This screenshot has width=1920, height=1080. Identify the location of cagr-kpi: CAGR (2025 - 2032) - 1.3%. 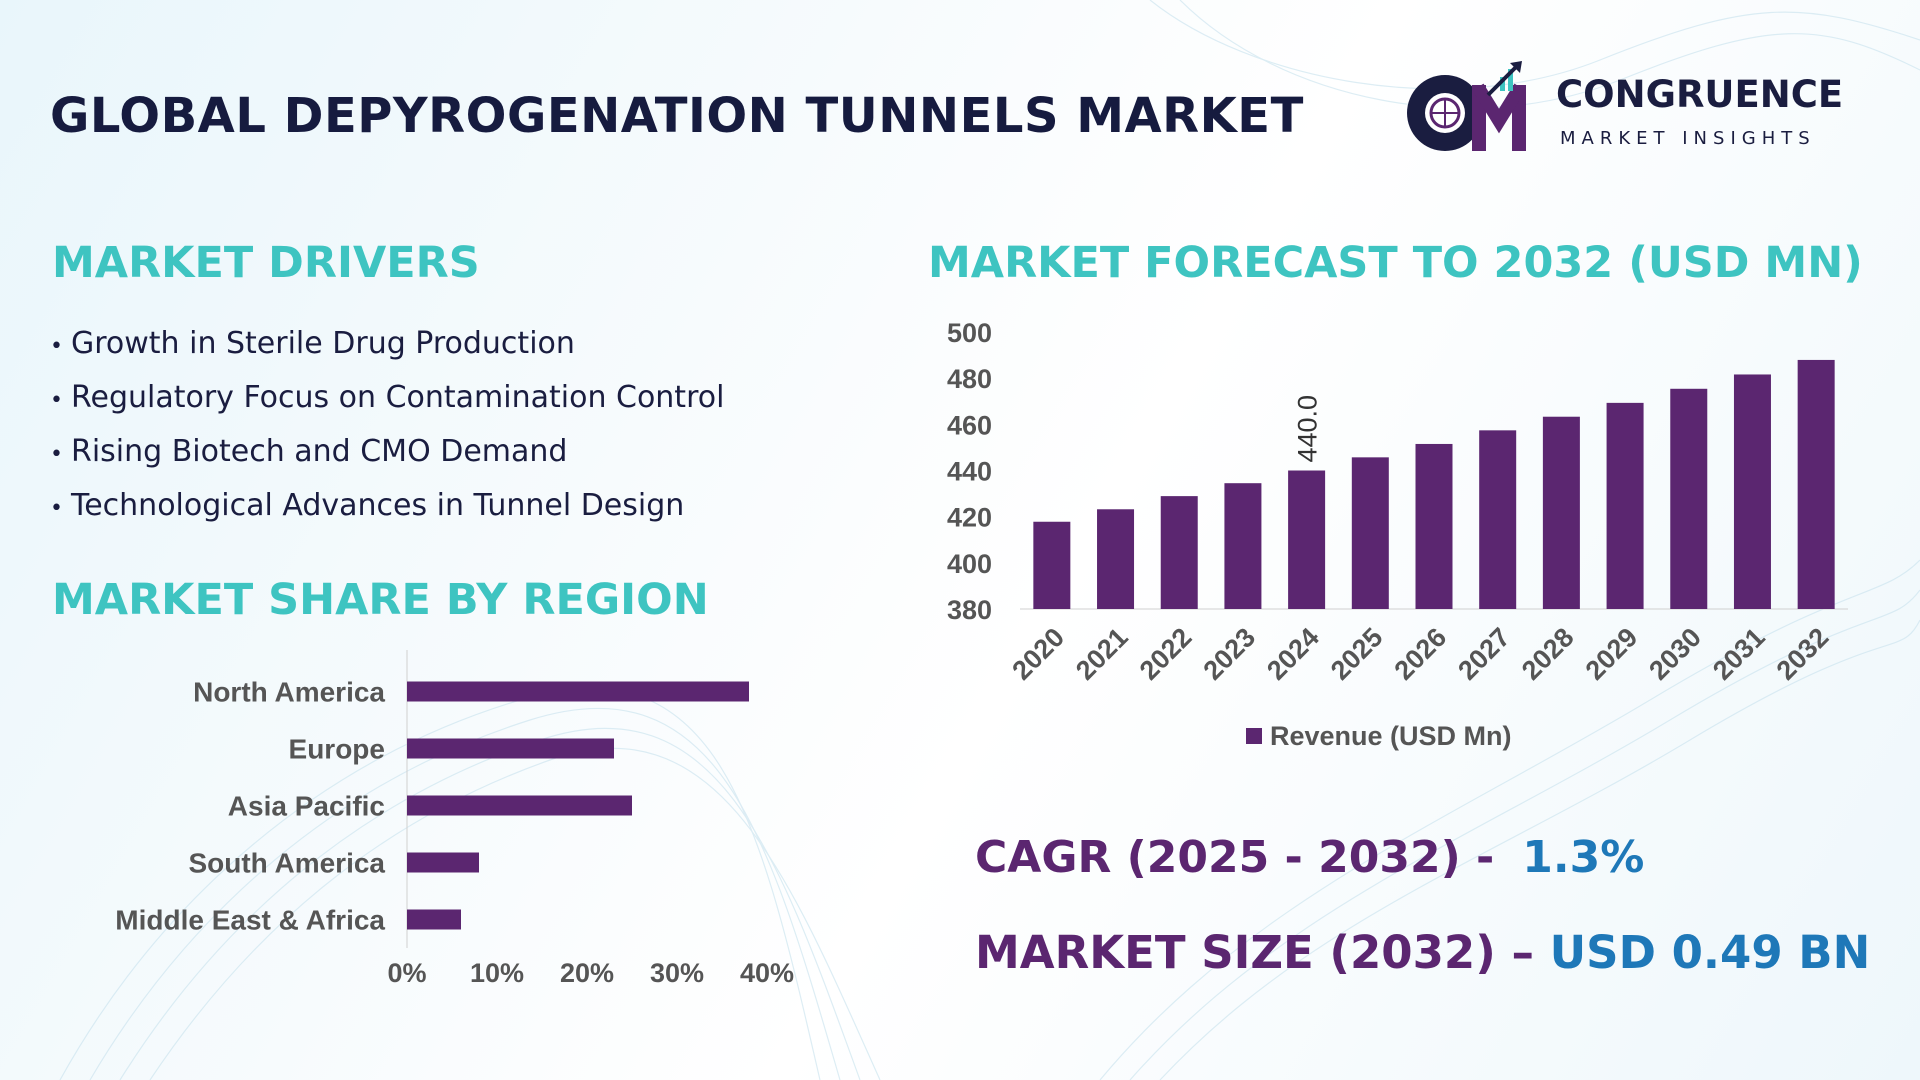
(1309, 857).